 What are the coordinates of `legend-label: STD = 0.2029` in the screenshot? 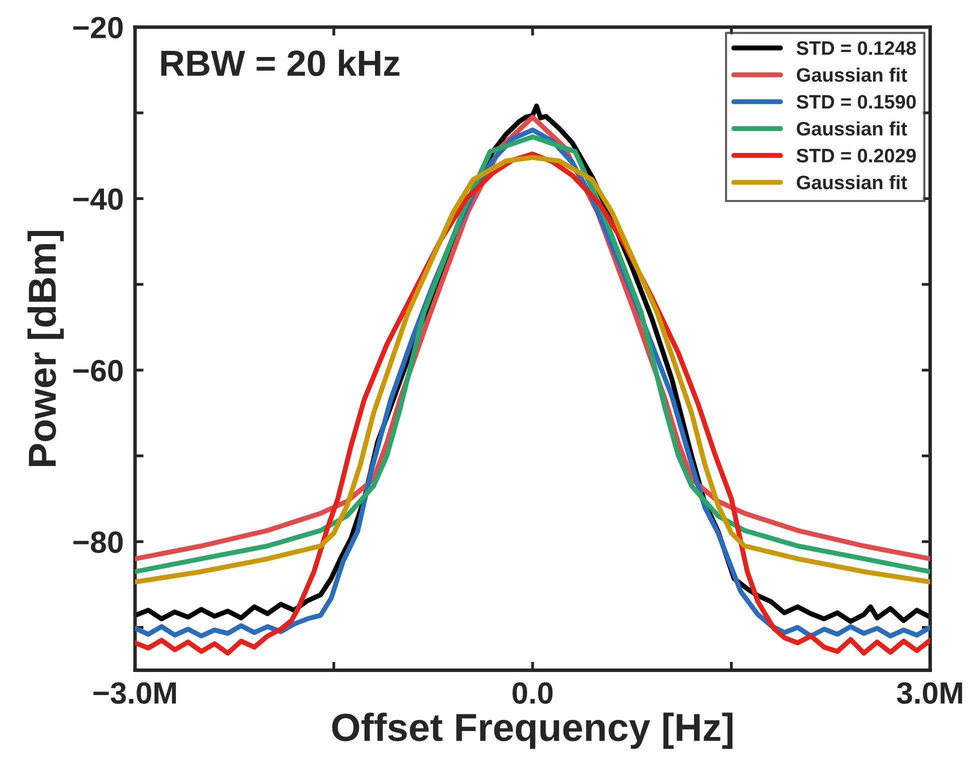 It's located at (856, 155).